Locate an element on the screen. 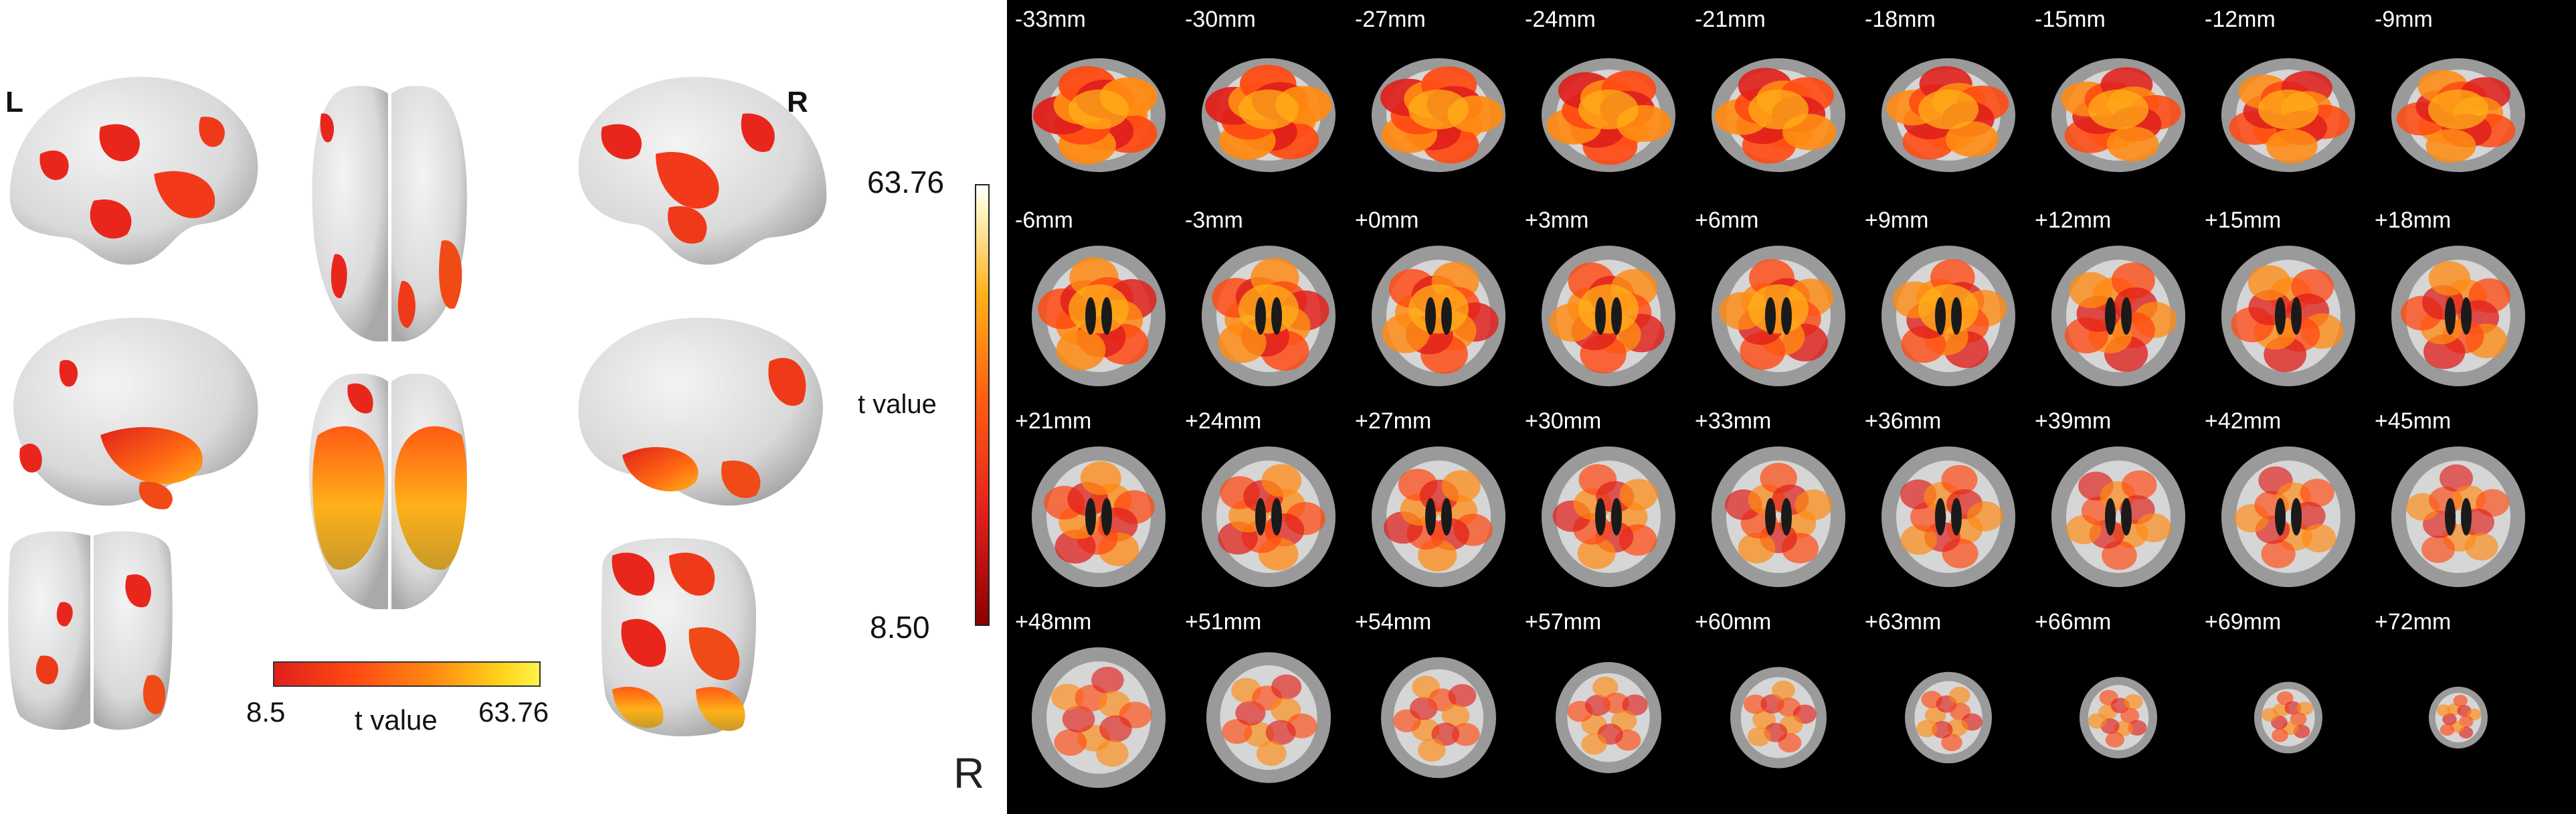  slice-label: +21mm is located at coordinates (1053, 421).